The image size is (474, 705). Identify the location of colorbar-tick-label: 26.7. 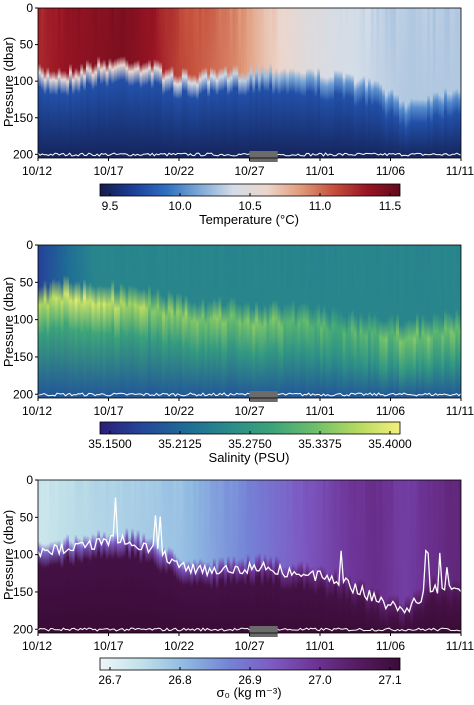
(110, 680).